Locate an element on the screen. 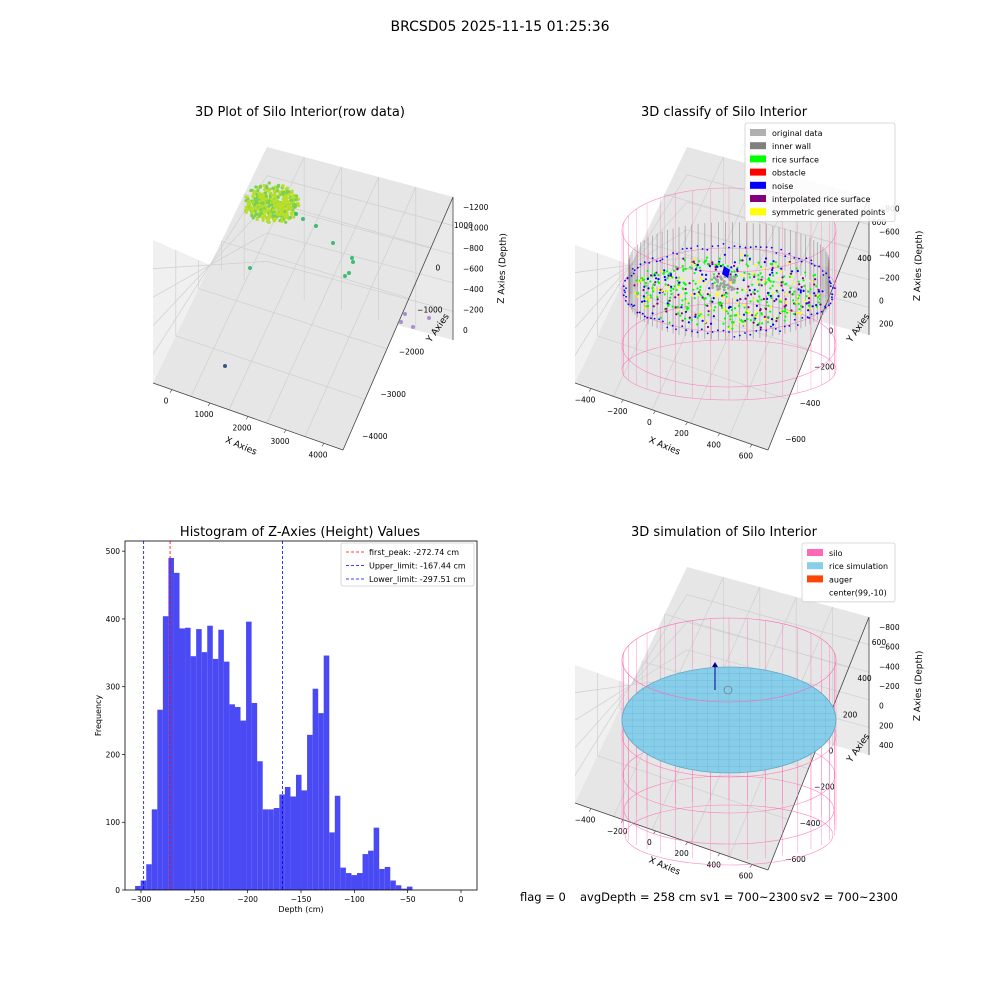 This screenshot has height=1000, width=1000. legend-label: rice surface is located at coordinates (795, 159).